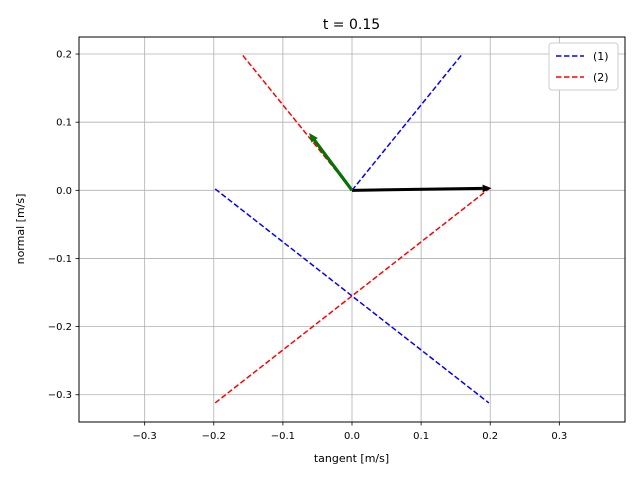  What do you see at coordinates (406, 122) in the screenshot?
I see `series-1-line` at bounding box center [406, 122].